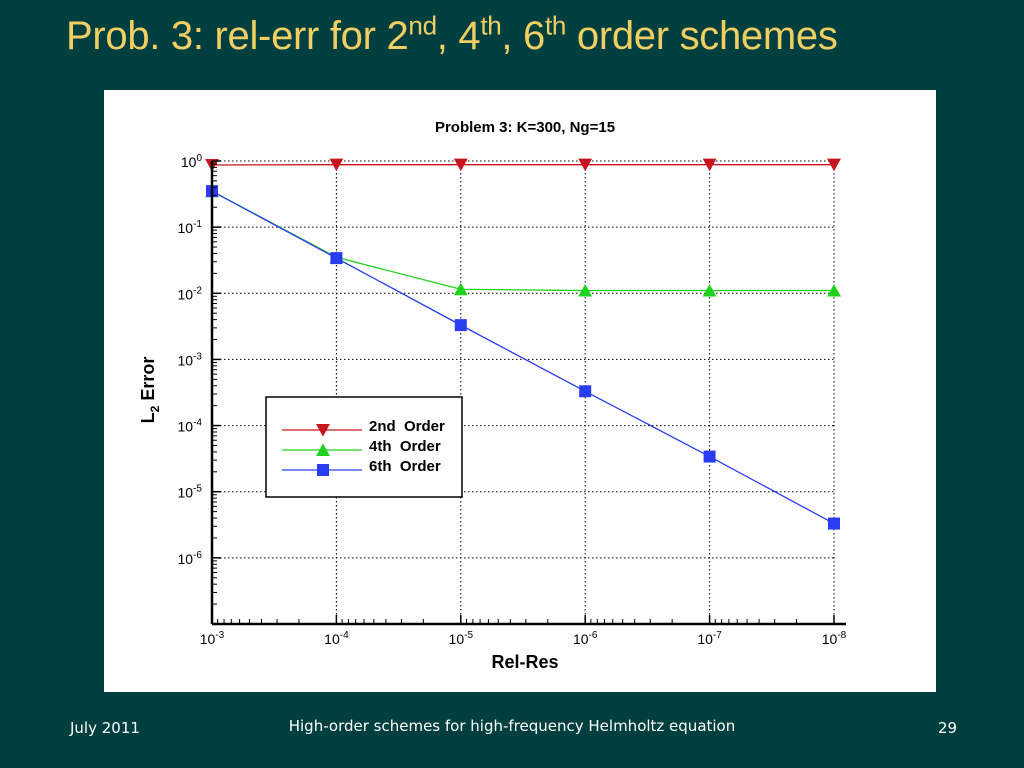  I want to click on x-tick-label-exponent: -4, so click(344, 635).